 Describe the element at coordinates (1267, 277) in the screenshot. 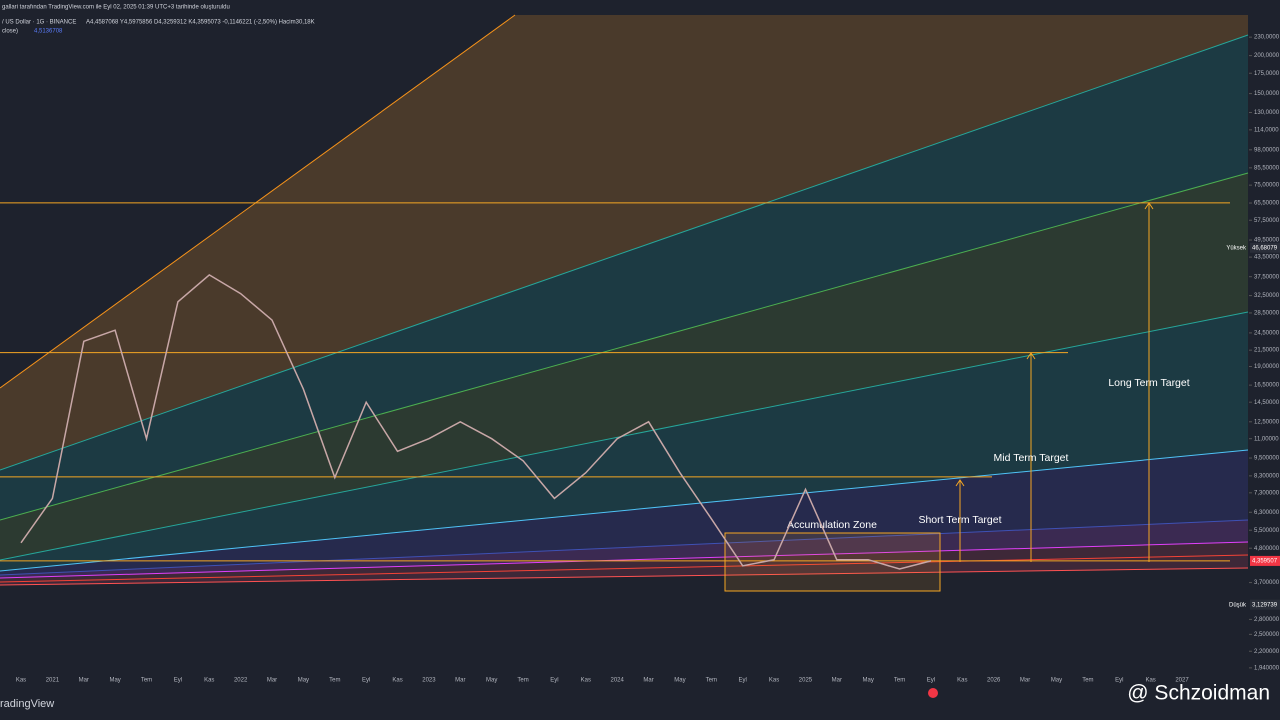

I see `y-tick-label: 37,50000` at that location.